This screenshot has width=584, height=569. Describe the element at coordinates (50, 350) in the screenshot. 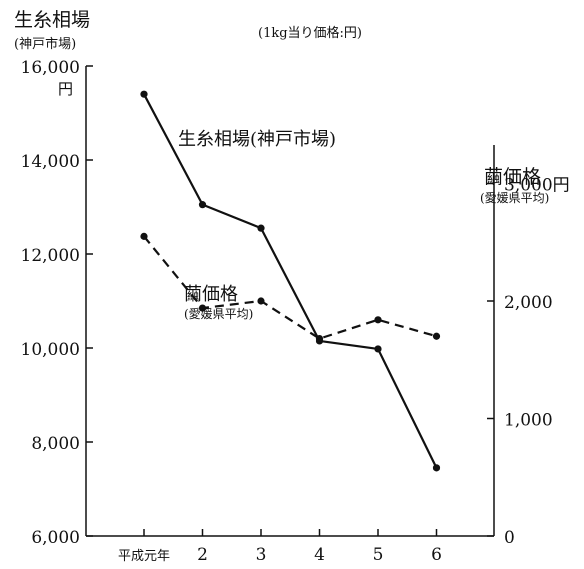

I see `left-y-tick-label: 10,000` at that location.